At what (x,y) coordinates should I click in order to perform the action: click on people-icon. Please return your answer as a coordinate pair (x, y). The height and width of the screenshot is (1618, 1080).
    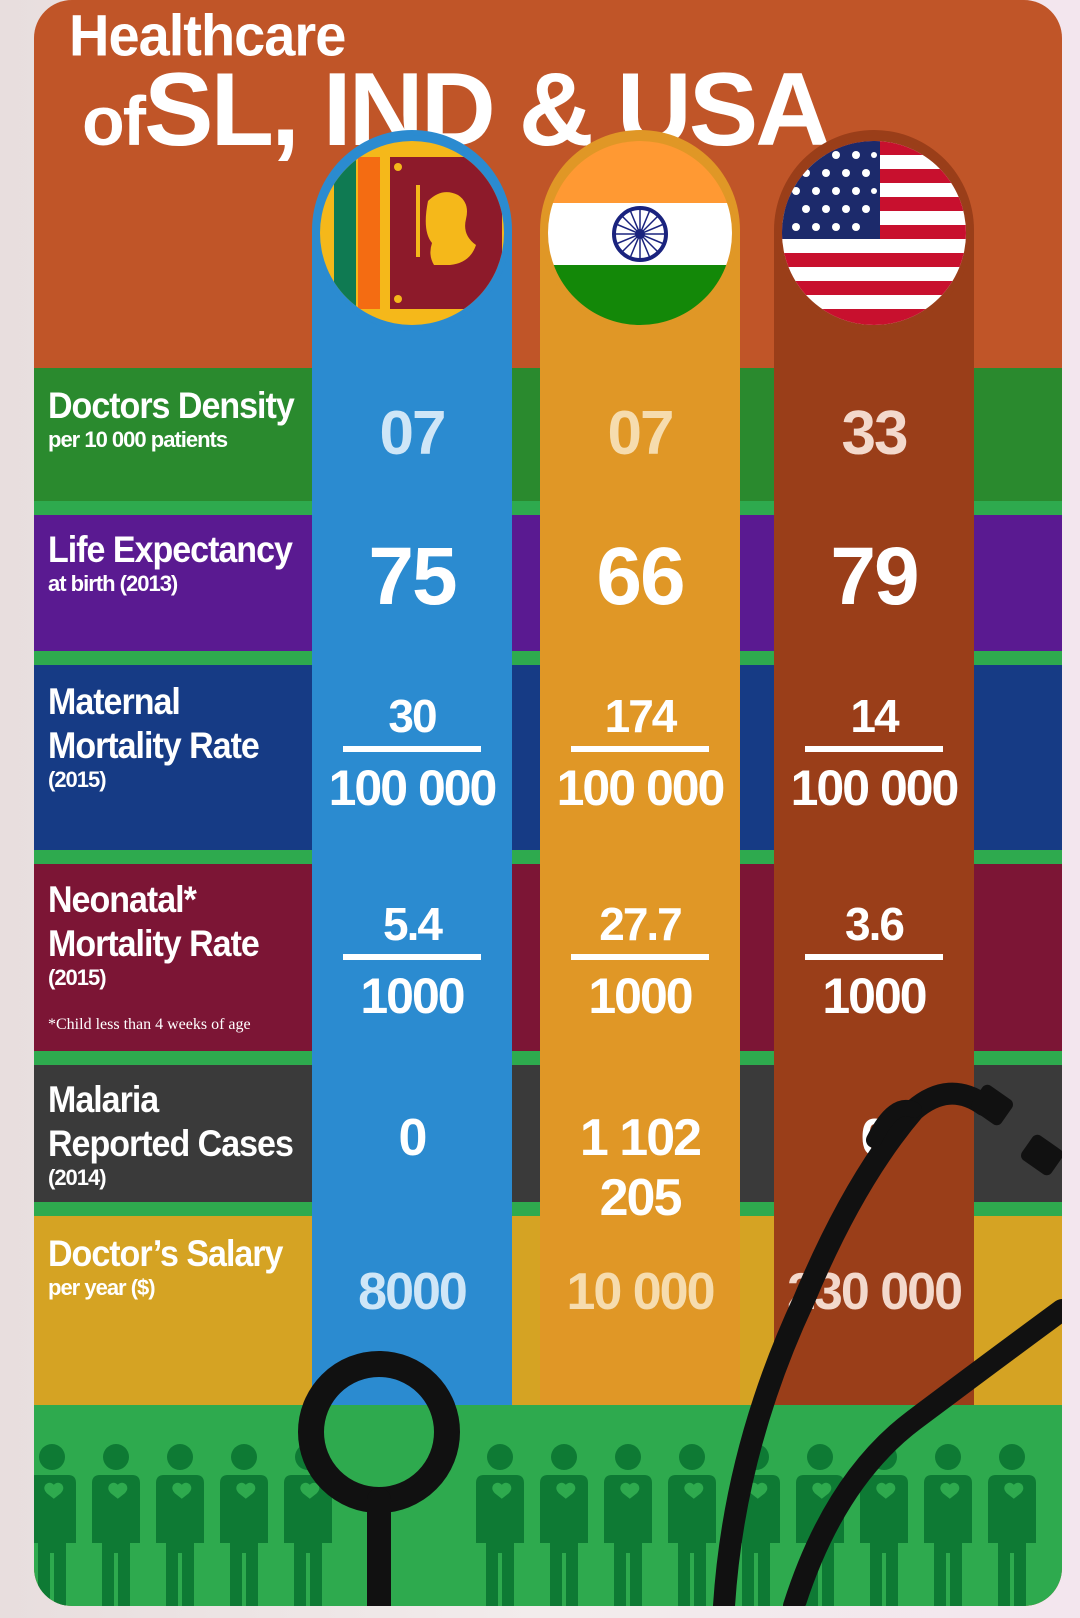
    Looking at the image, I should click on (535, 1525).